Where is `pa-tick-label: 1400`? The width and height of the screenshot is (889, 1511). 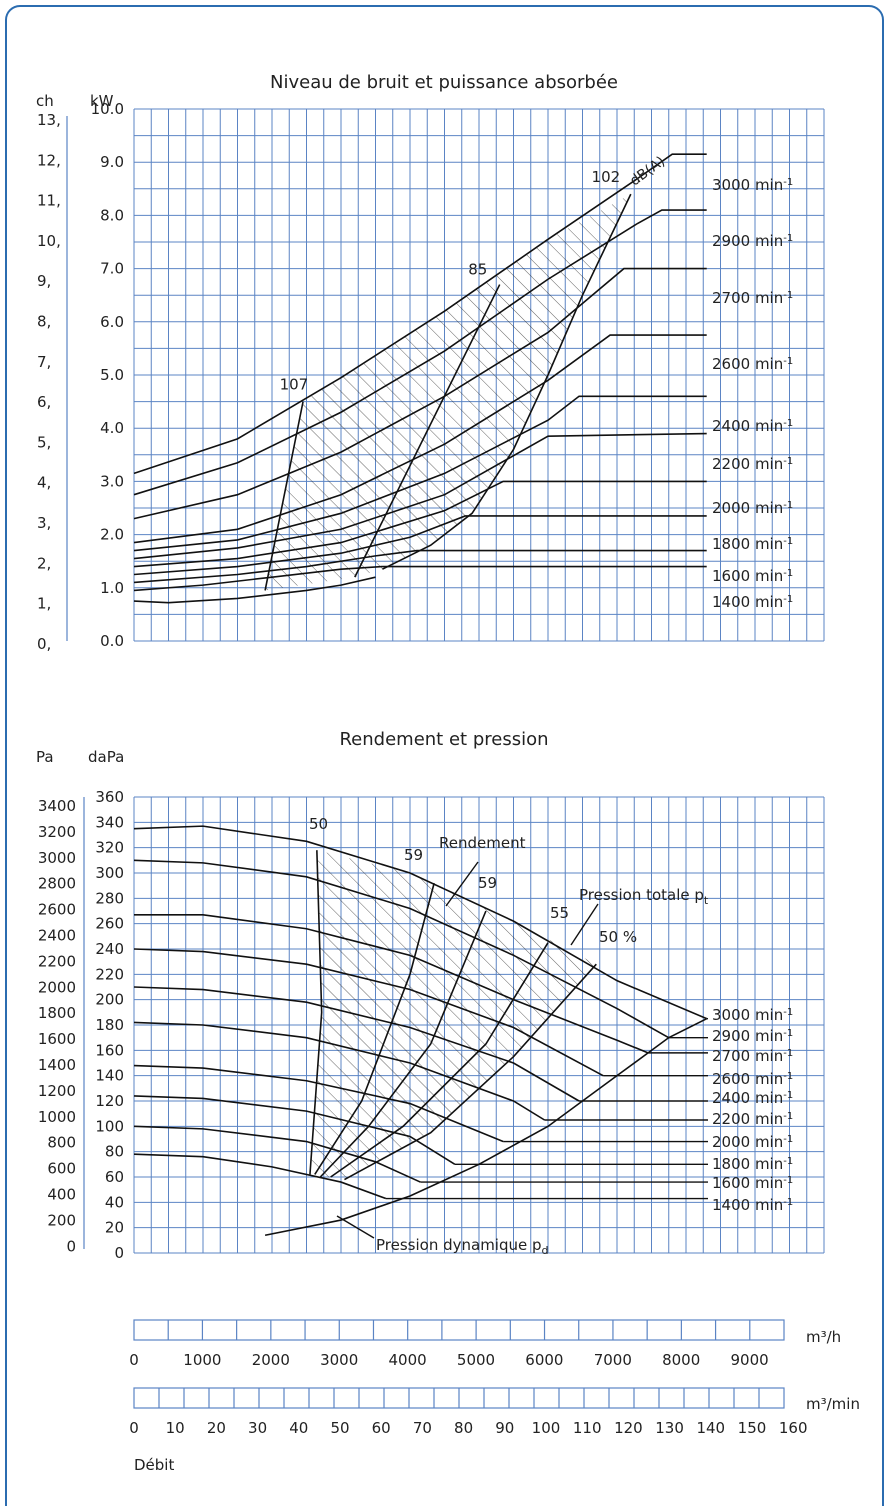
pa-tick-label: 1400 is located at coordinates (57, 1065).